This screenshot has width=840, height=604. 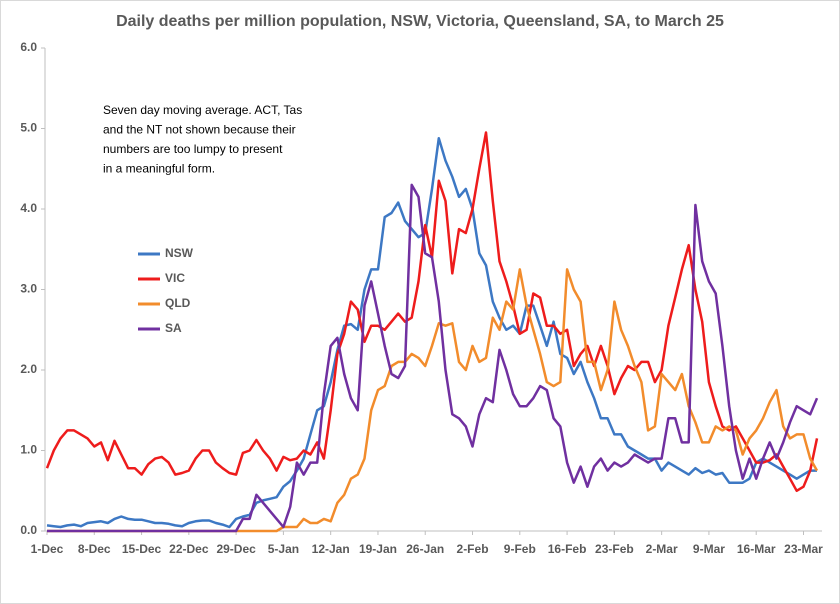 What do you see at coordinates (756, 549) in the screenshot?
I see `x-tick-label: 16-Mar` at bounding box center [756, 549].